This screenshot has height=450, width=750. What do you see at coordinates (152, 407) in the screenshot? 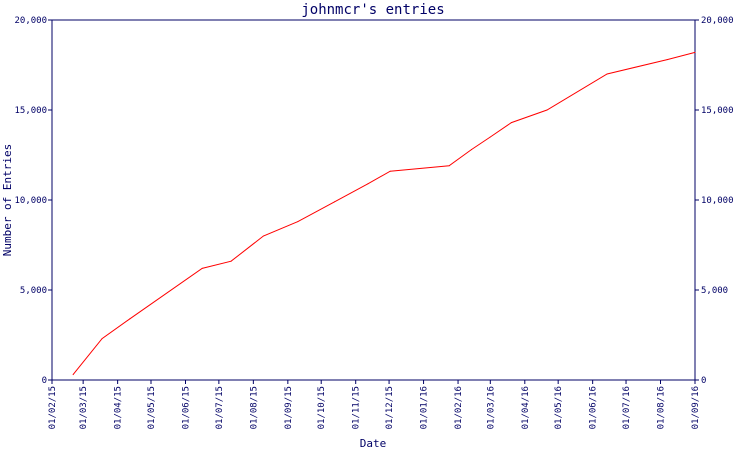
I see `x-tick-label: 01/05/15` at bounding box center [152, 407].